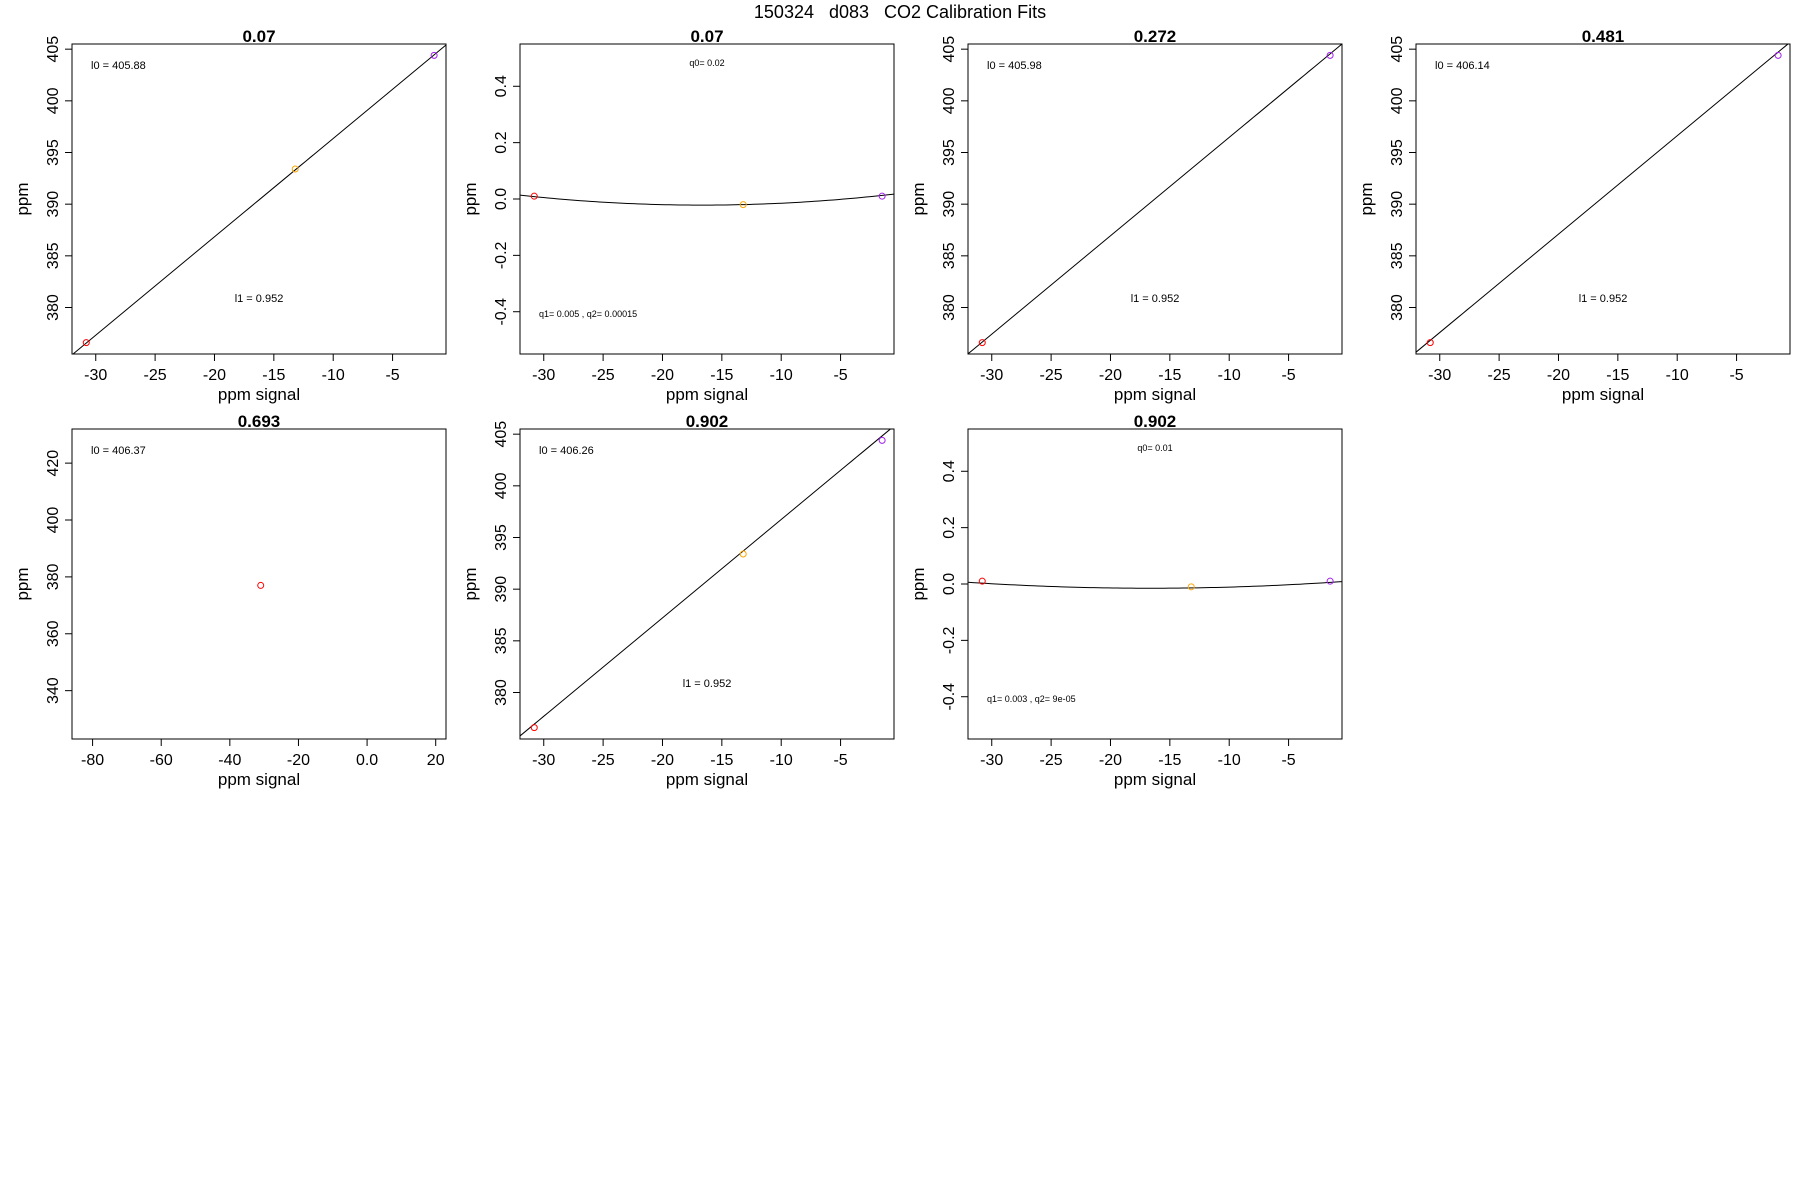  What do you see at coordinates (118, 66) in the screenshot?
I see `annotation-label: l0 = 405.88` at bounding box center [118, 66].